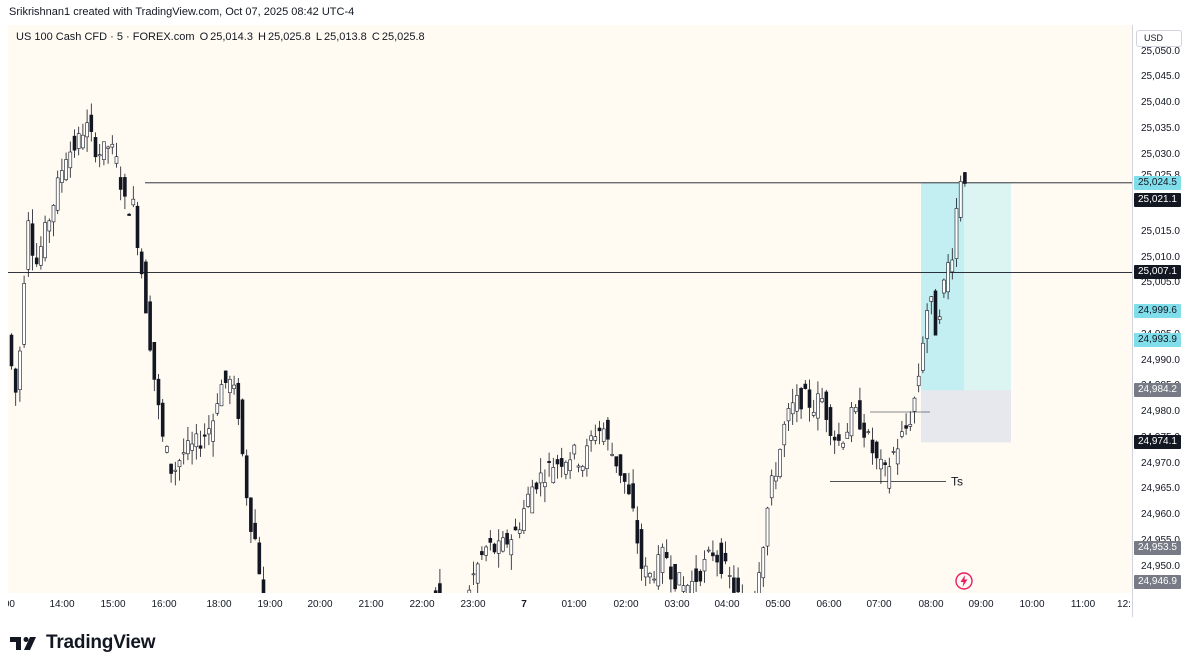  What do you see at coordinates (270, 604) in the screenshot?
I see `time-tick-label: 19:00` at bounding box center [270, 604].